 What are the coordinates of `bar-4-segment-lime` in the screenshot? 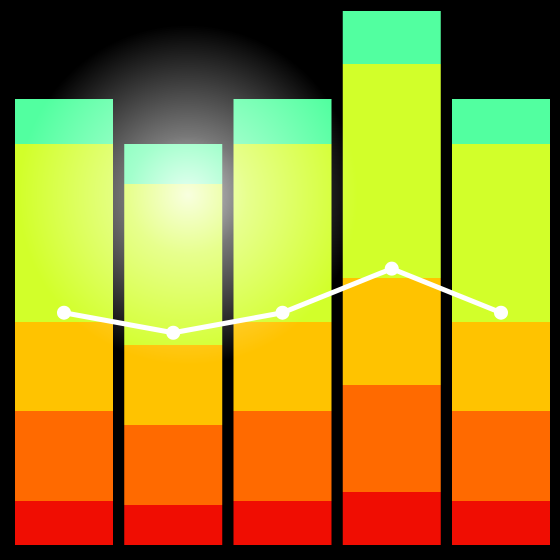 It's located at (391, 171).